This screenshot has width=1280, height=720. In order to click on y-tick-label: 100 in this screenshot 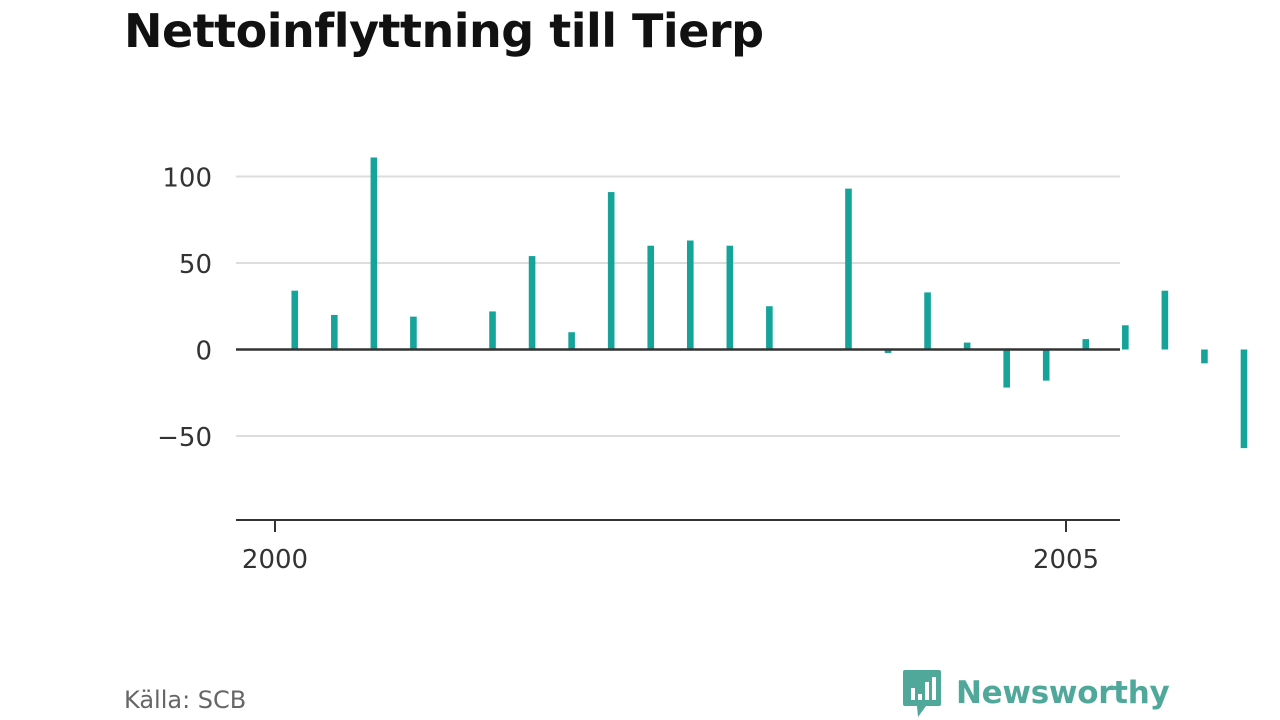, I will do `click(187, 179)`.